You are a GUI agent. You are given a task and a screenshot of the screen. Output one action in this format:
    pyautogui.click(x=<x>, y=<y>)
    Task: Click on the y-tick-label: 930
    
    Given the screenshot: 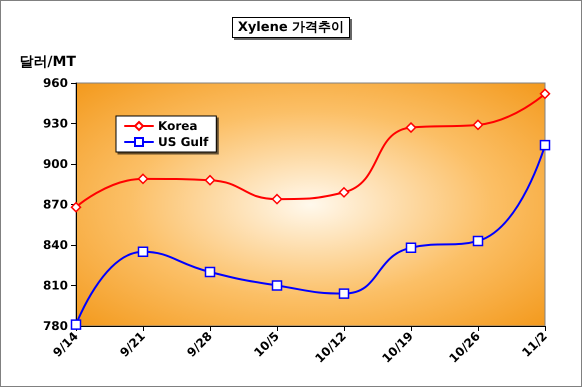 What is the action you would take?
    pyautogui.click(x=55, y=123)
    